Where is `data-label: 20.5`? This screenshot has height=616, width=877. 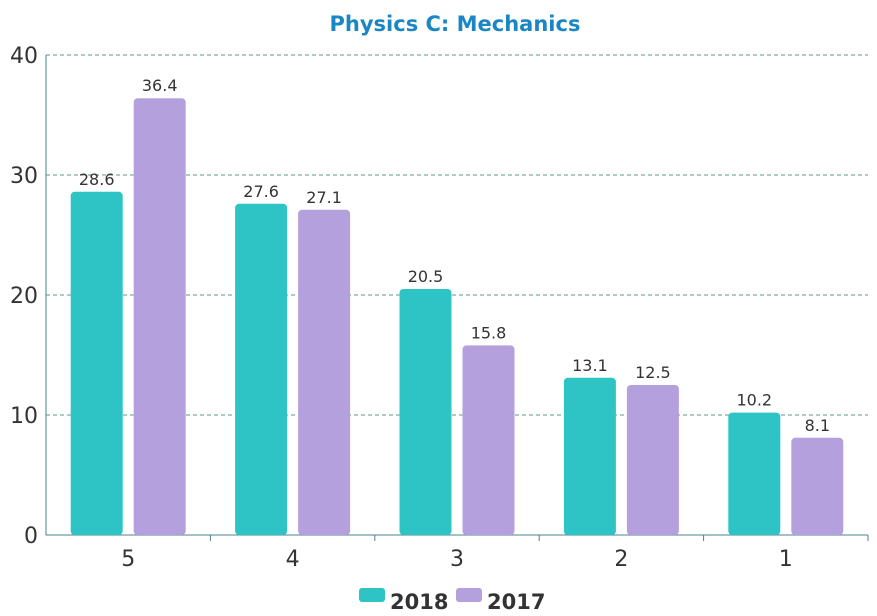
data-label: 20.5 is located at coordinates (426, 276).